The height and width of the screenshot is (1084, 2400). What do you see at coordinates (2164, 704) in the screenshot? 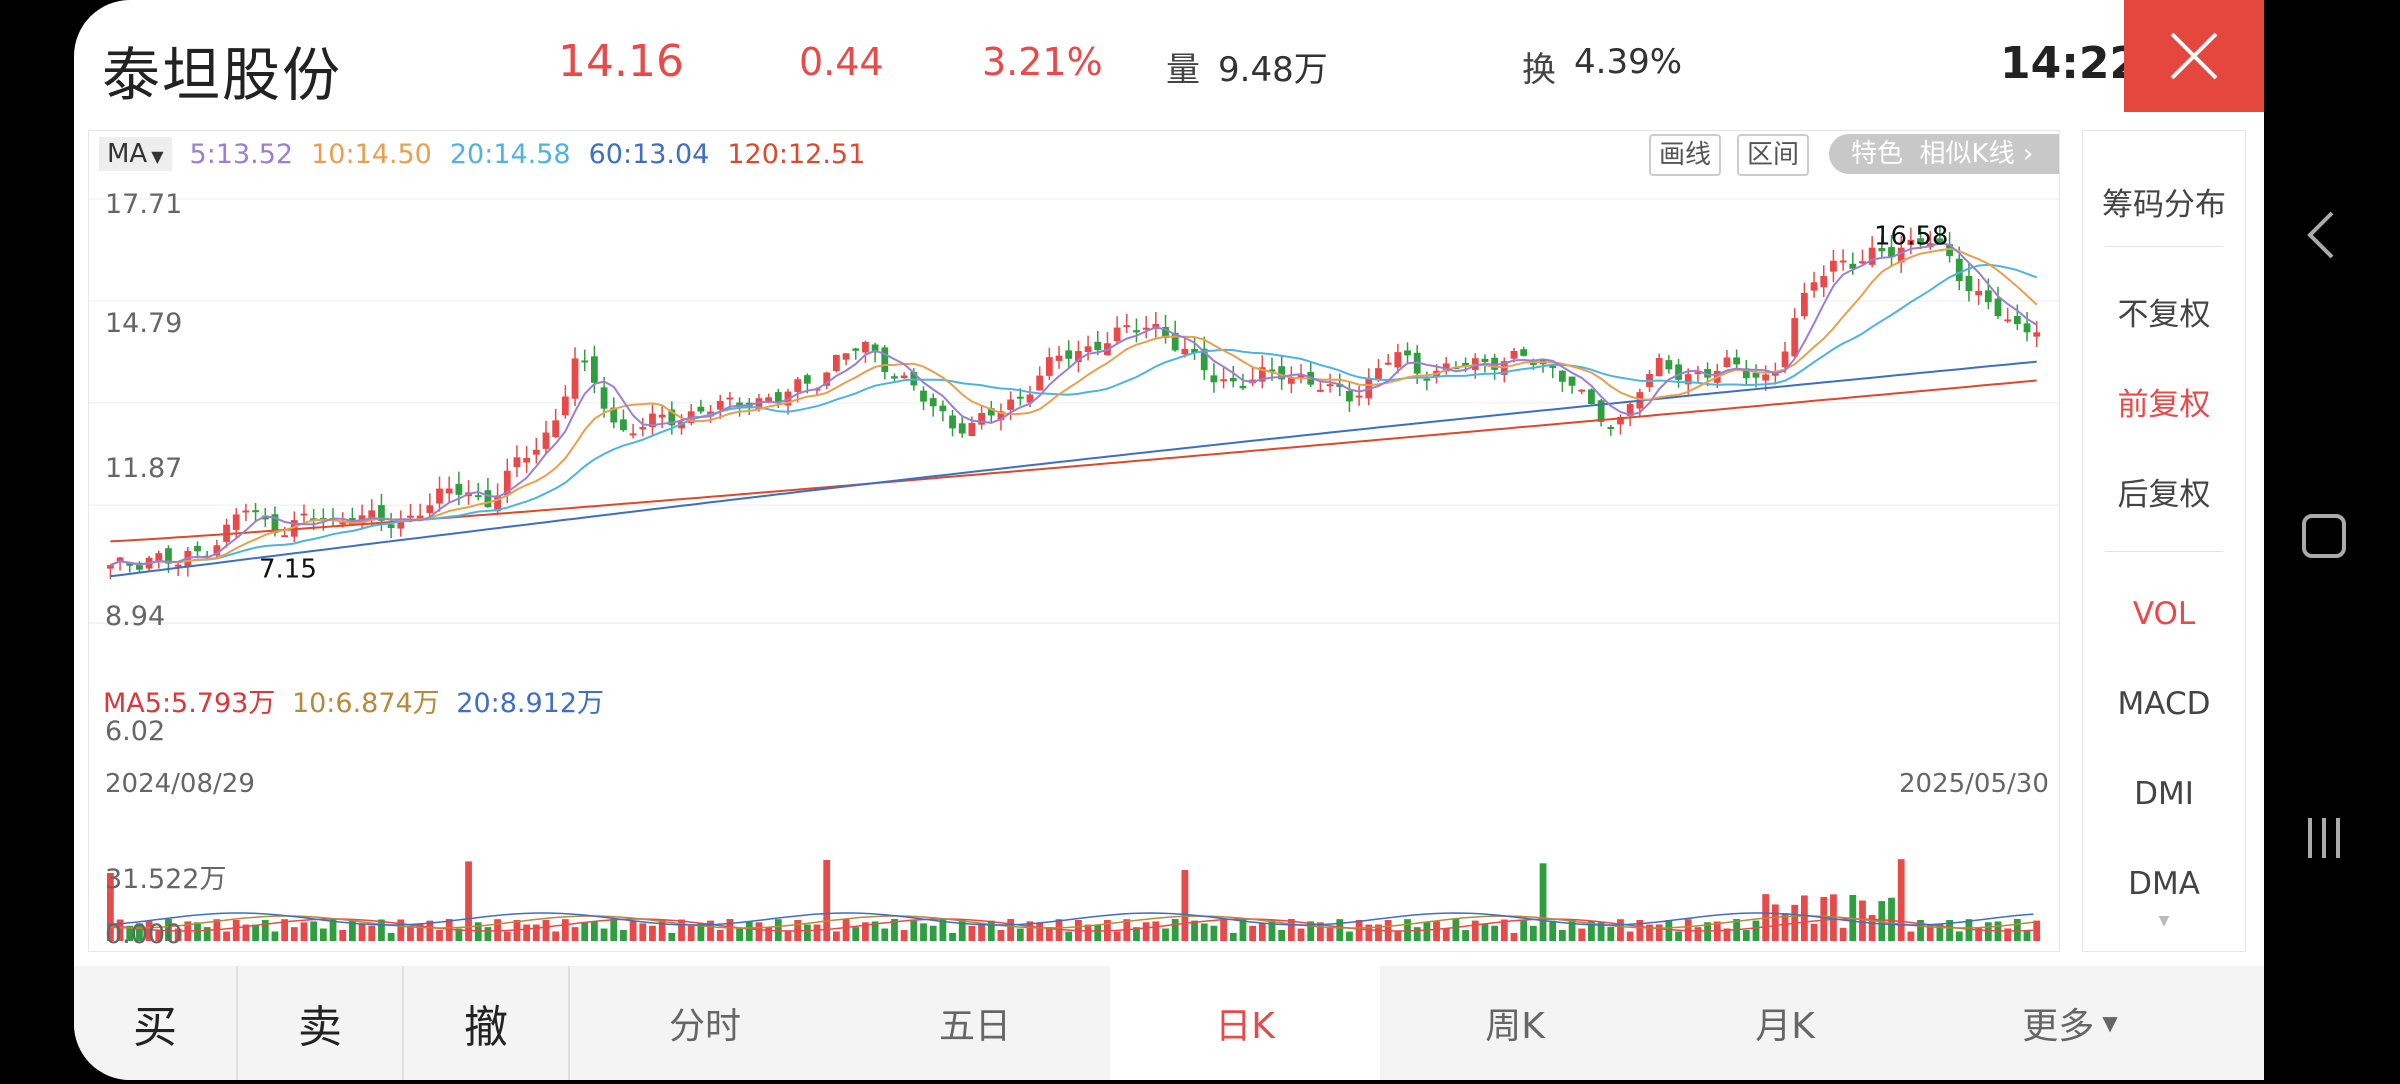
I see `macd-indicator-option: MACD` at bounding box center [2164, 704].